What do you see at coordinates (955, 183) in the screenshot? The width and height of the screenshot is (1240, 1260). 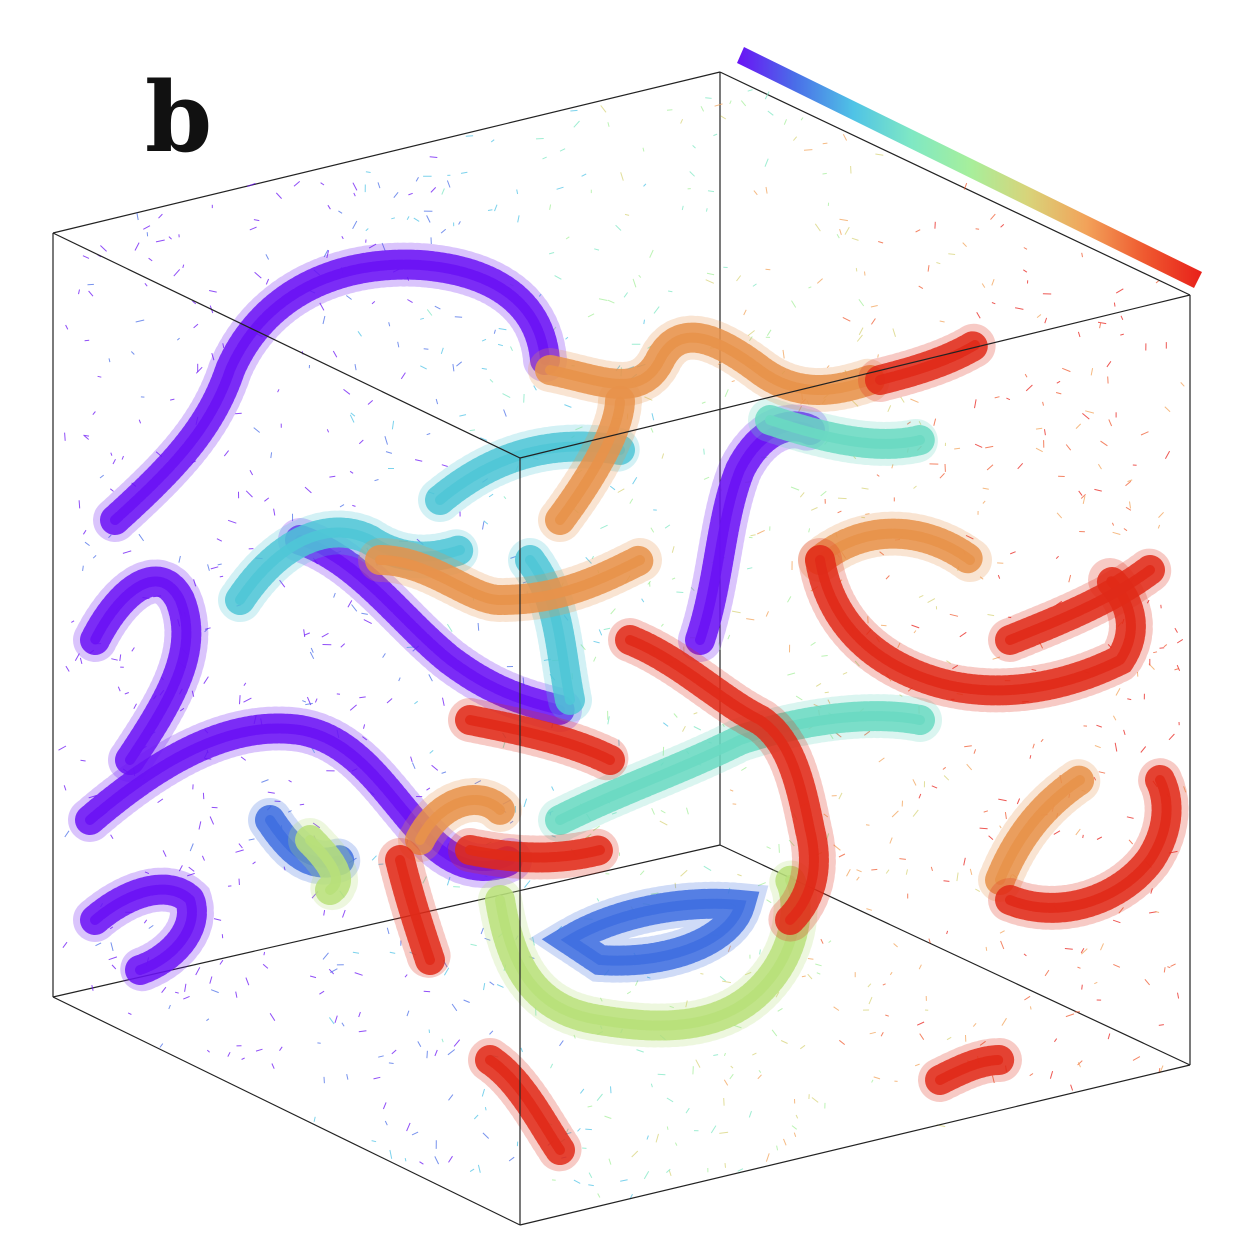 I see `cube-edge` at bounding box center [955, 183].